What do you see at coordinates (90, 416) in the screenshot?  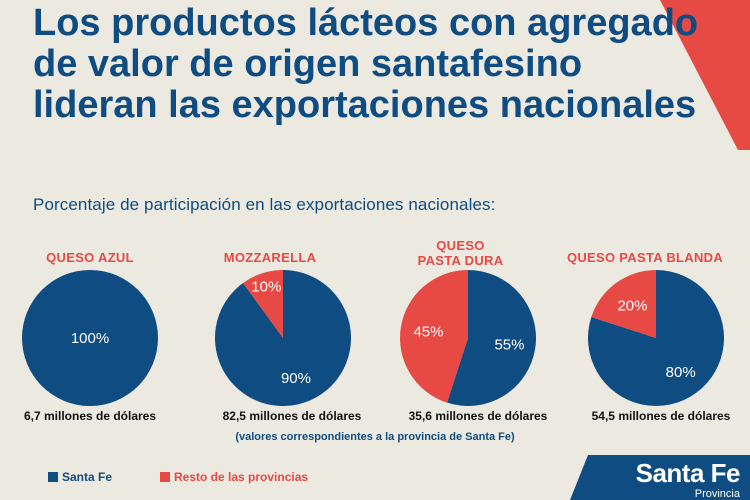 I see `amount-queso-azul: 6,7 millones de dólares` at bounding box center [90, 416].